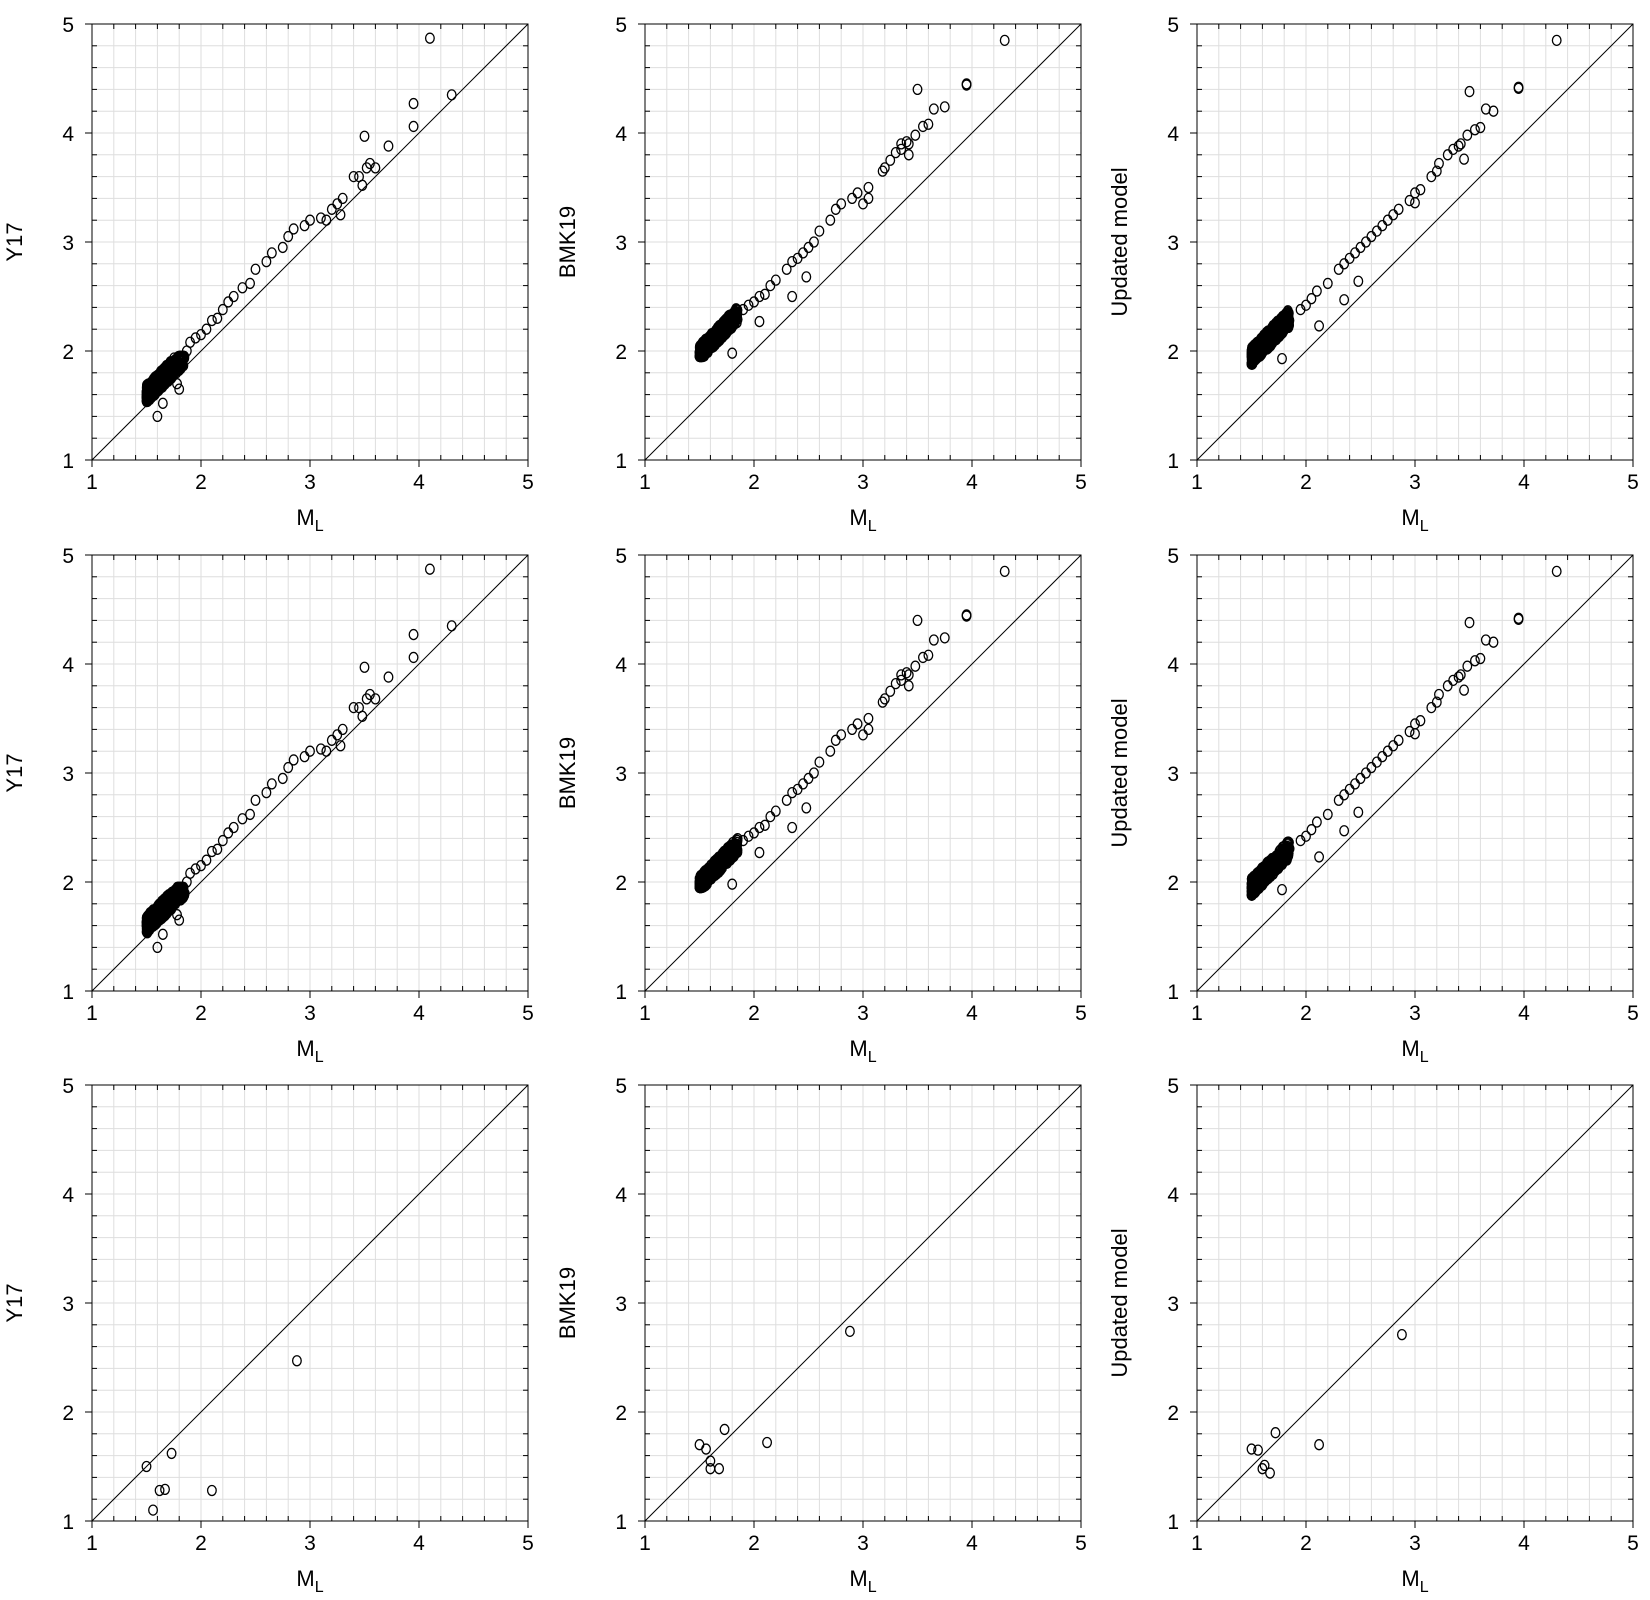 The height and width of the screenshot is (1600, 1650). I want to click on y-axis-label: BMK19, so click(567, 242).